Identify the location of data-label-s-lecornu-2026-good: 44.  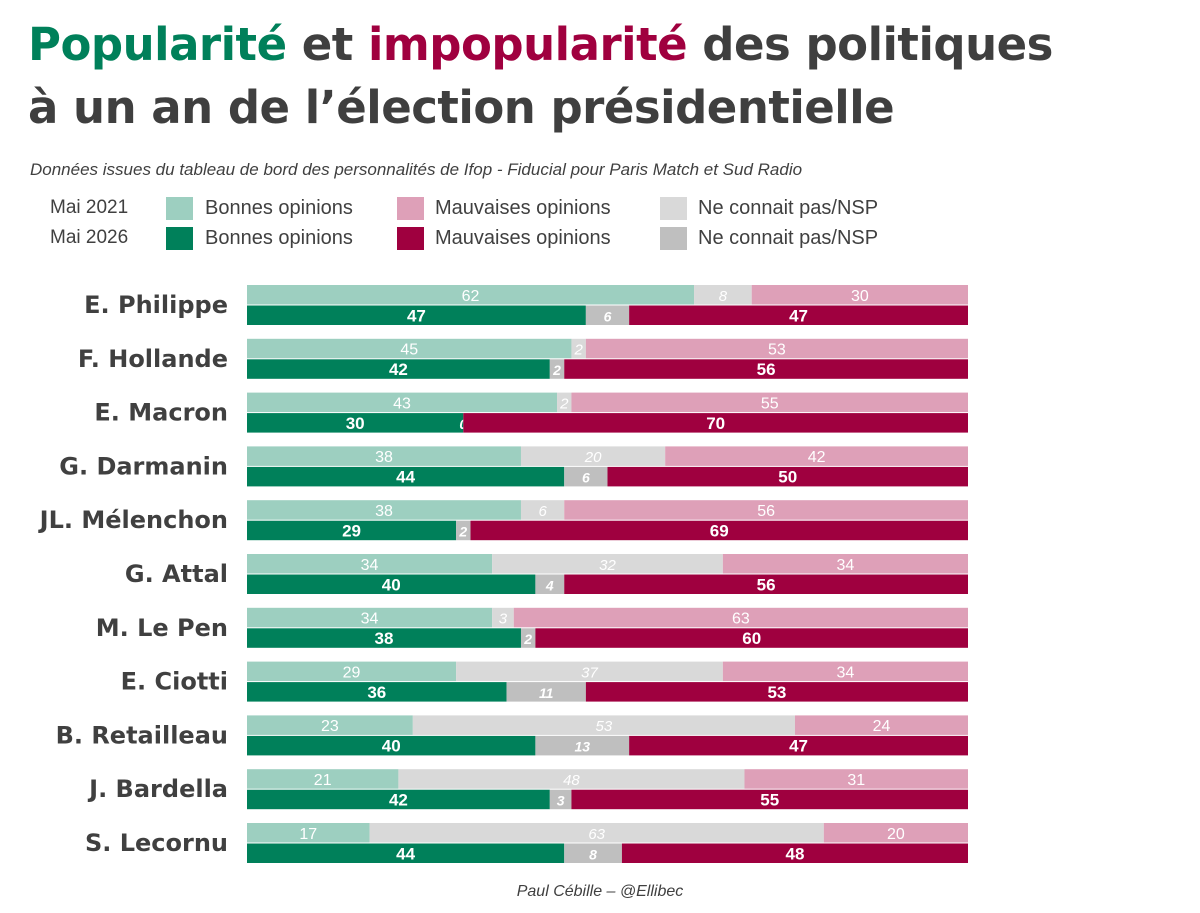
(405, 853).